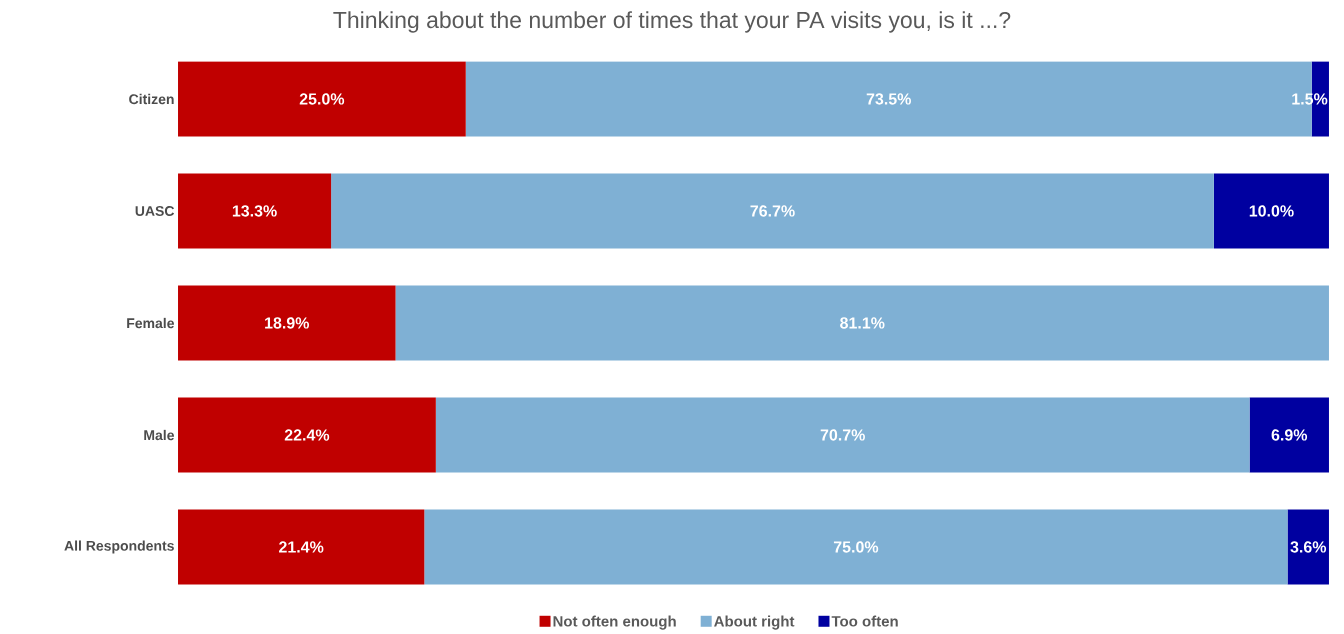 The width and height of the screenshot is (1344, 634). I want to click on data-label: 22.4%, so click(307, 435).